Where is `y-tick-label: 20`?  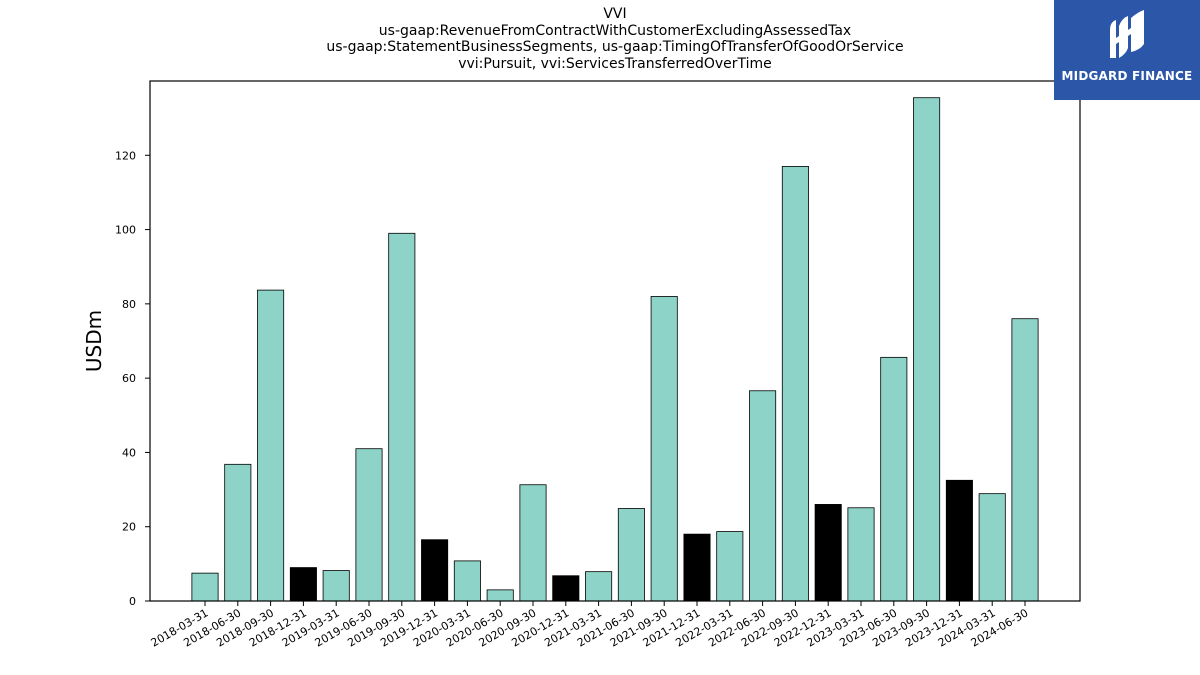
y-tick-label: 20 is located at coordinates (129, 527).